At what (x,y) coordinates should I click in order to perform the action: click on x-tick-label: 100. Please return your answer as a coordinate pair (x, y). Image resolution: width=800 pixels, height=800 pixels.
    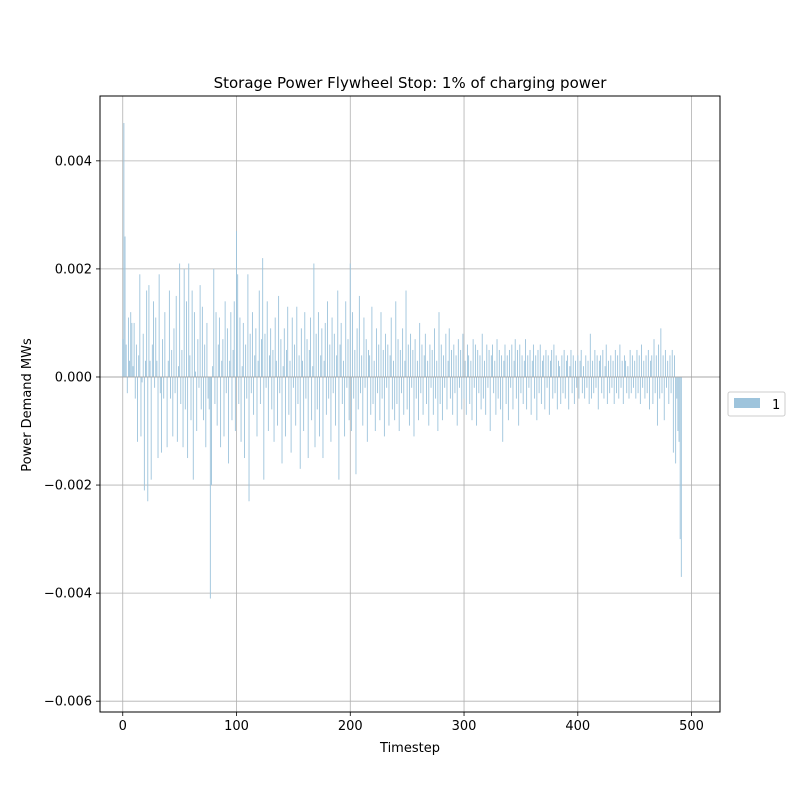
    Looking at the image, I should click on (236, 726).